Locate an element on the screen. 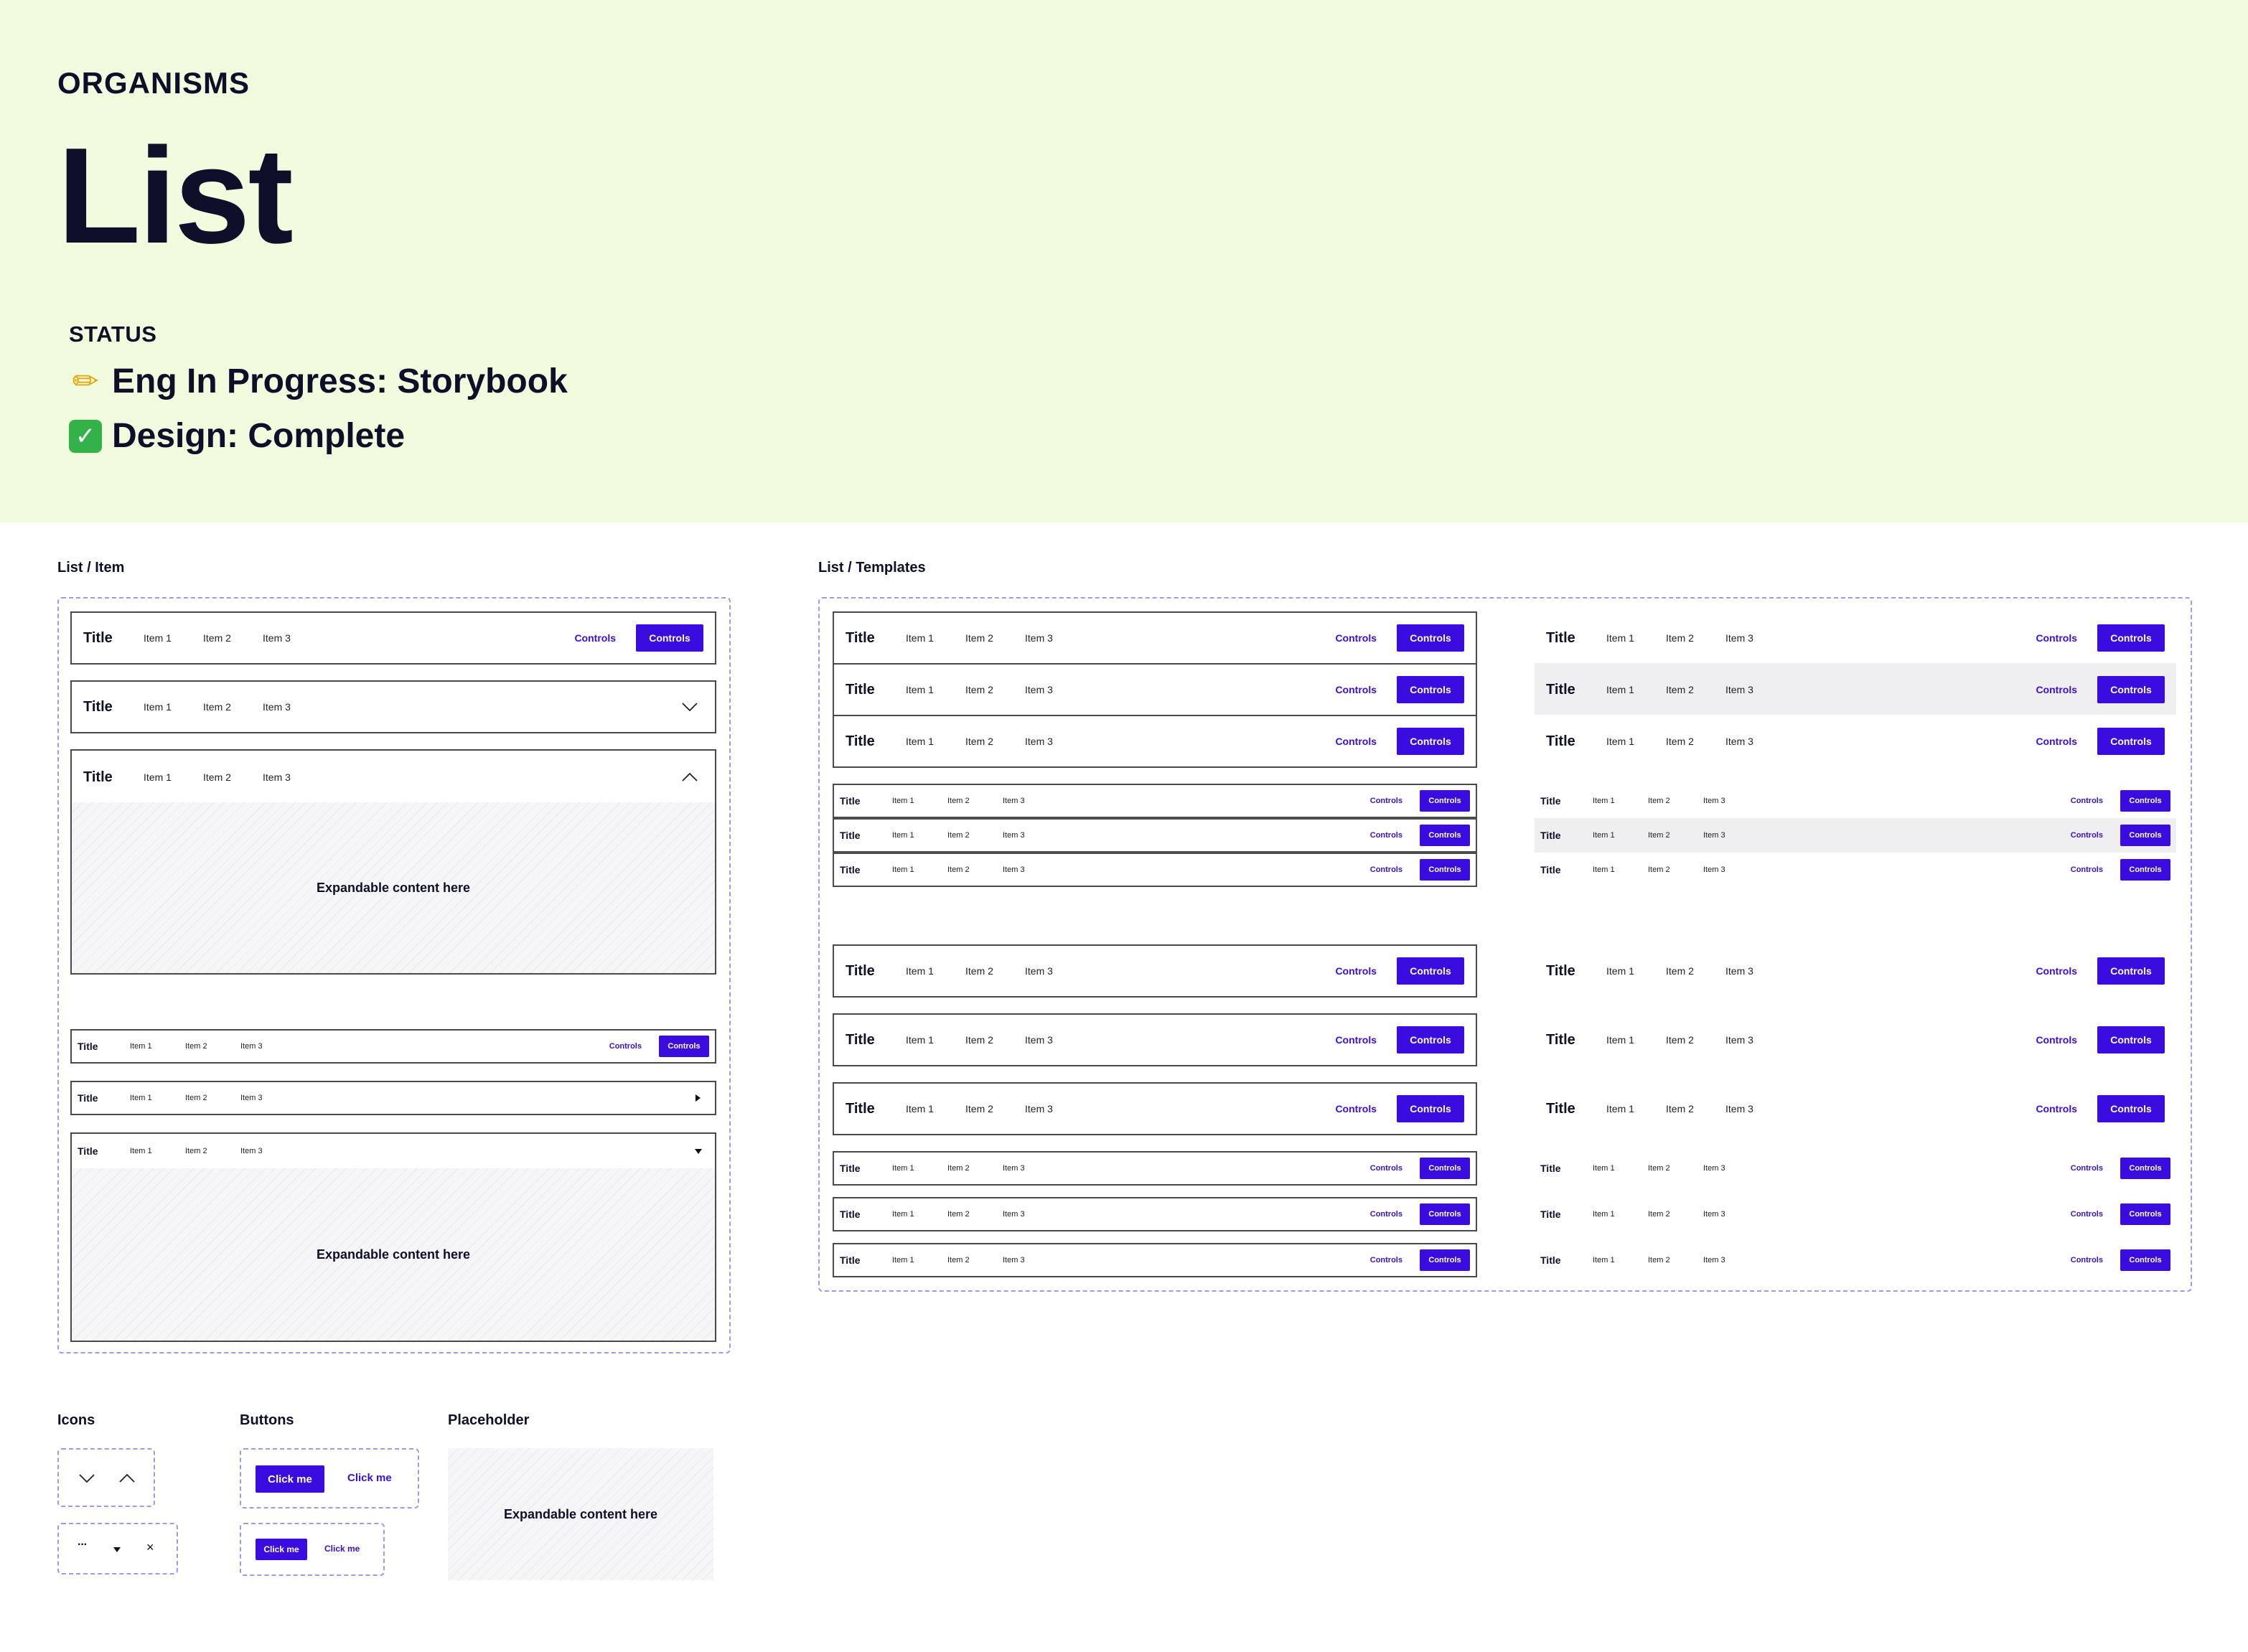  template-row-plain-small-hover: Title Item 1 Item 2 Item 3 Controls Controls is located at coordinates (1855, 835).